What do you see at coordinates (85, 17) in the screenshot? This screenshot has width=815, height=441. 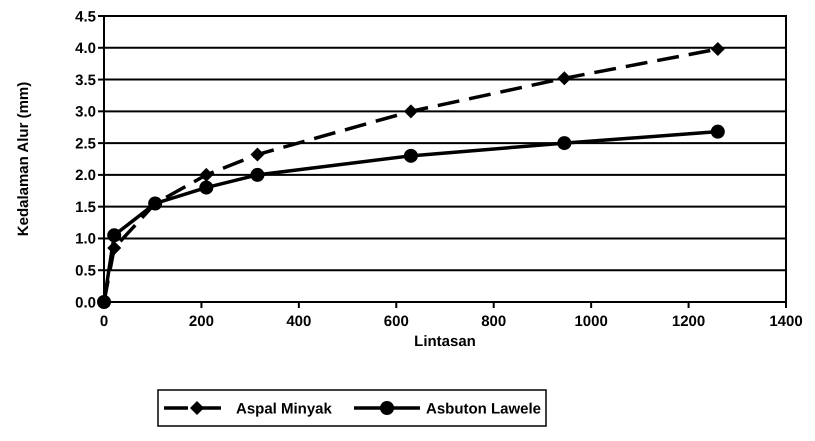 I see `y-tick-label: 4.5` at bounding box center [85, 17].